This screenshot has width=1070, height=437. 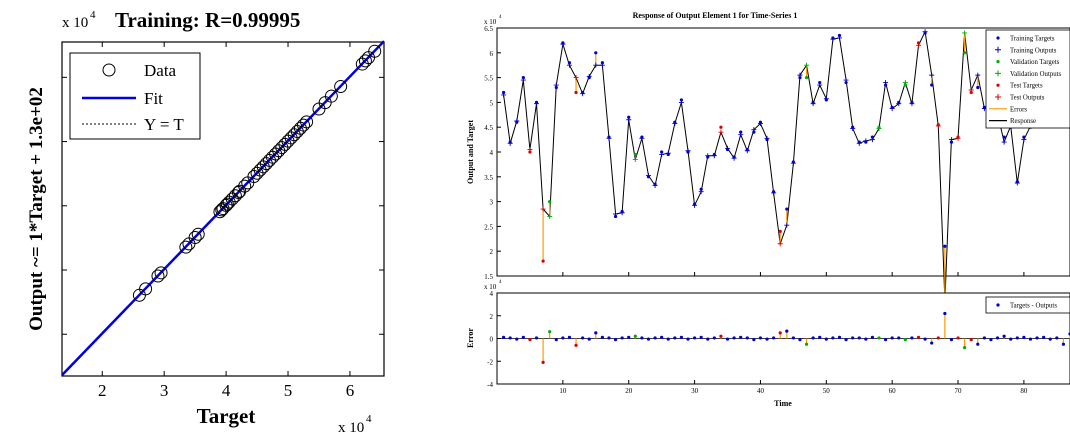 I want to click on regression-legend-box, so click(x=135, y=96).